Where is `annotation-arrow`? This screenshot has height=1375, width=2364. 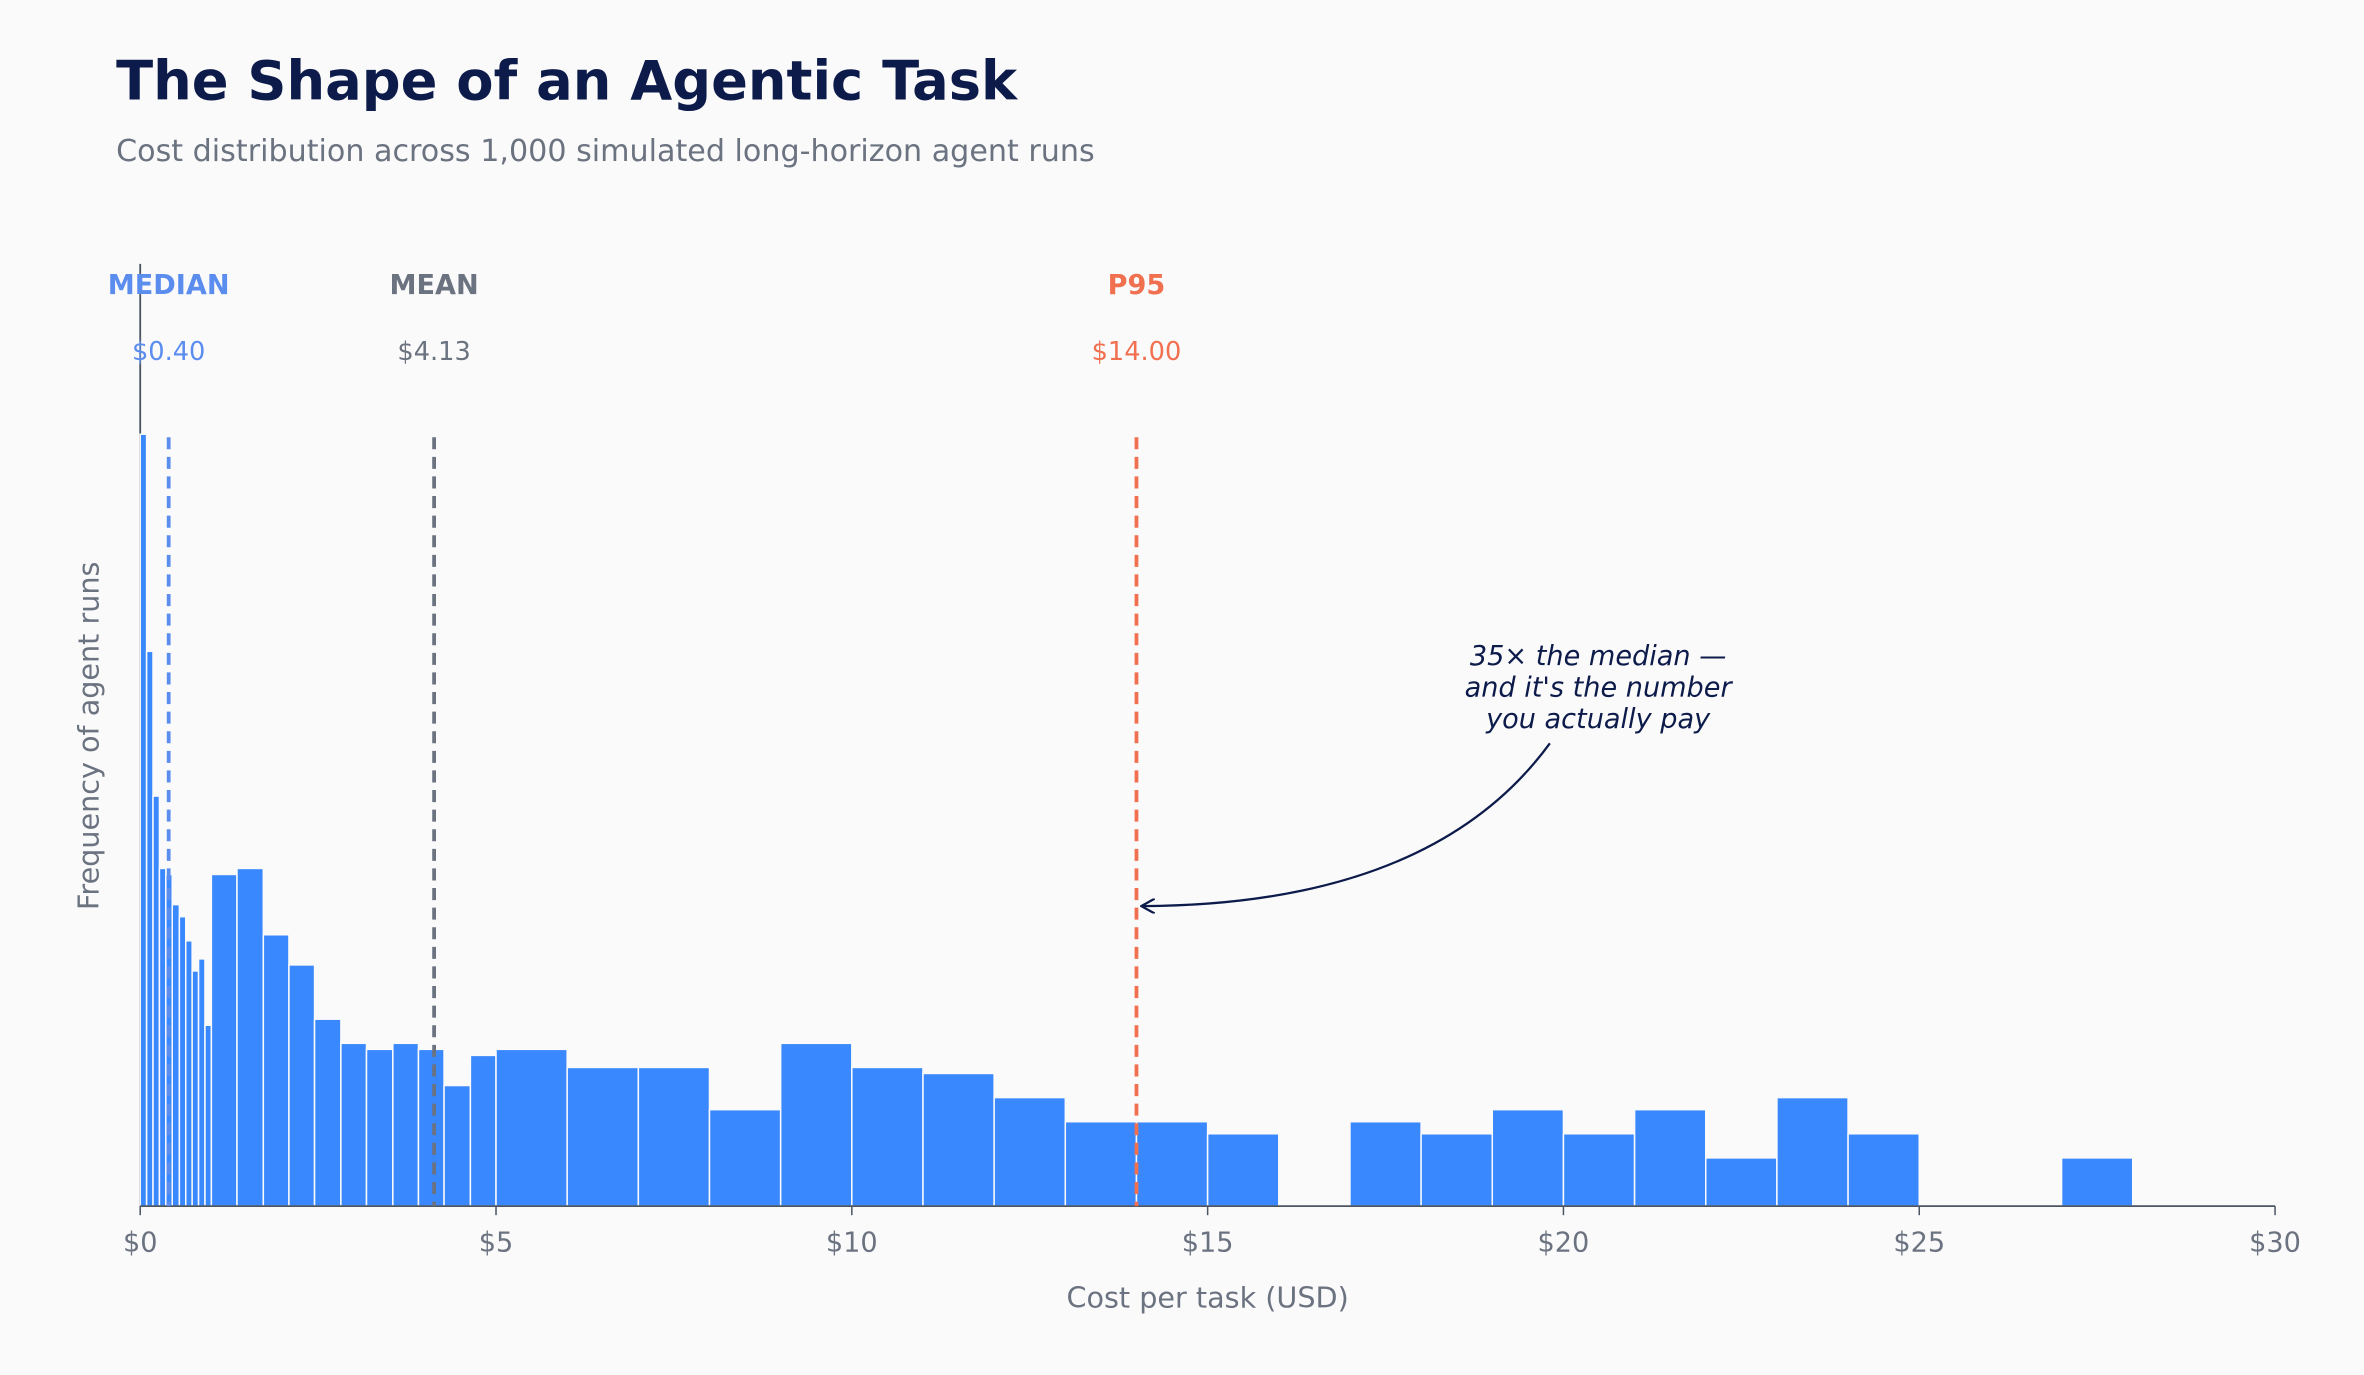 annotation-arrow is located at coordinates (1347, 824).